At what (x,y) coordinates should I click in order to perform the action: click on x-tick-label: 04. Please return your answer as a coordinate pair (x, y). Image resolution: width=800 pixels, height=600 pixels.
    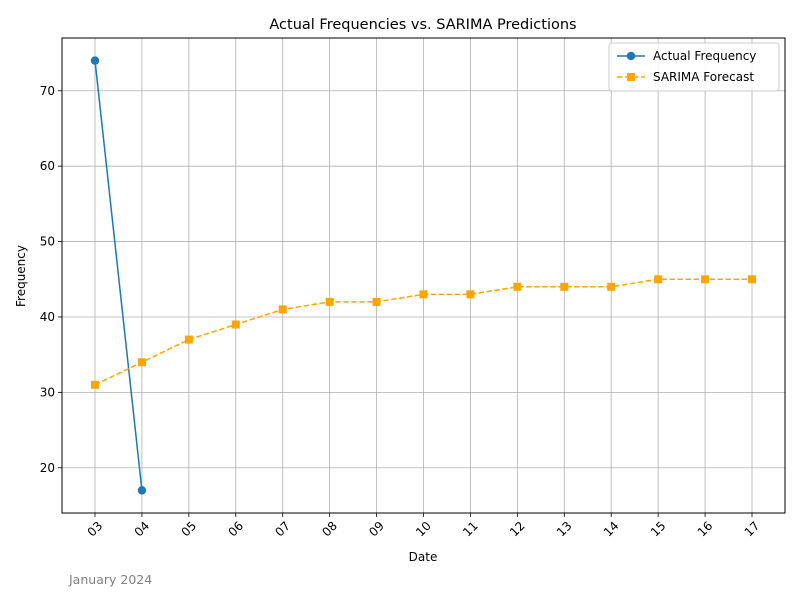
    Looking at the image, I should click on (142, 529).